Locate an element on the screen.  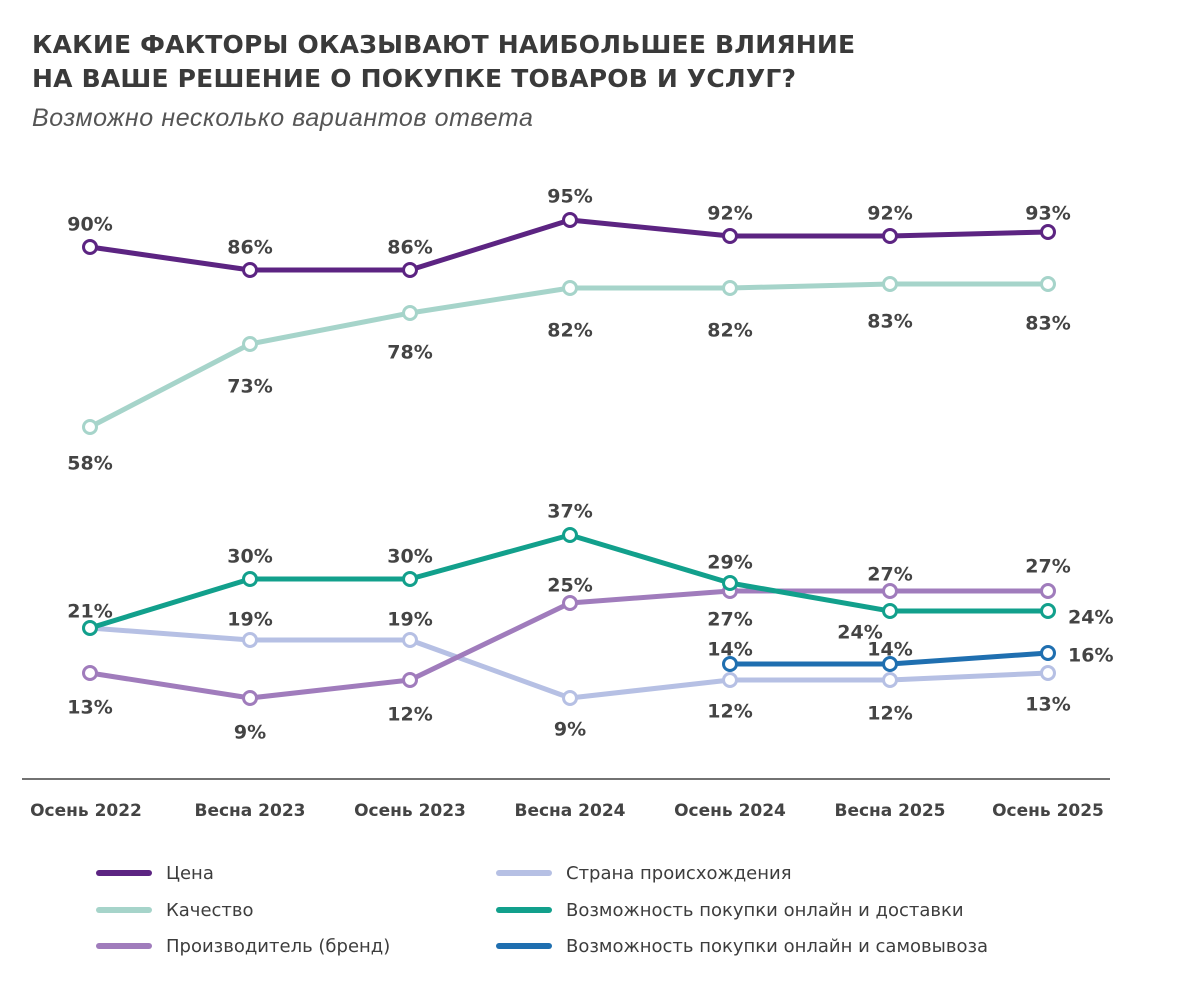
data-label-s4-2: 19% is located at coordinates (249, 620).